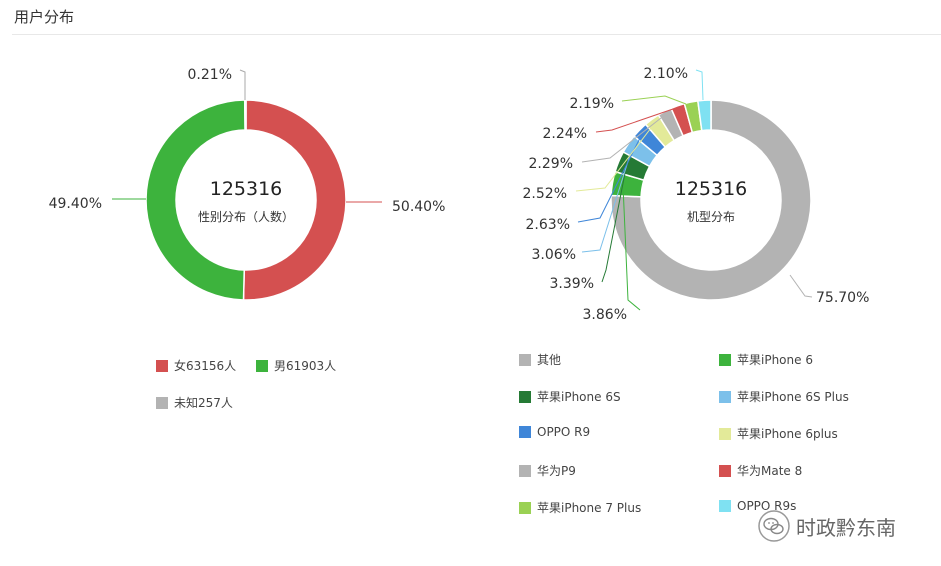  Describe the element at coordinates (246, 216) in the screenshot. I see `gender-center-label: 性别分布（人数）` at that location.